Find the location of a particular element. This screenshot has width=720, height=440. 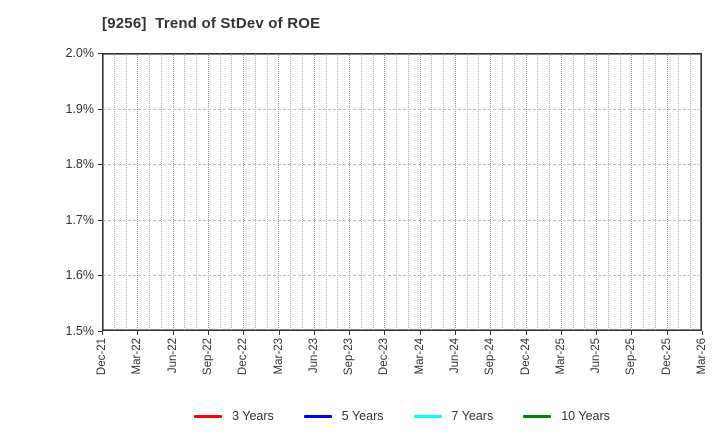

legend-label: 7 Years is located at coordinates (472, 416).